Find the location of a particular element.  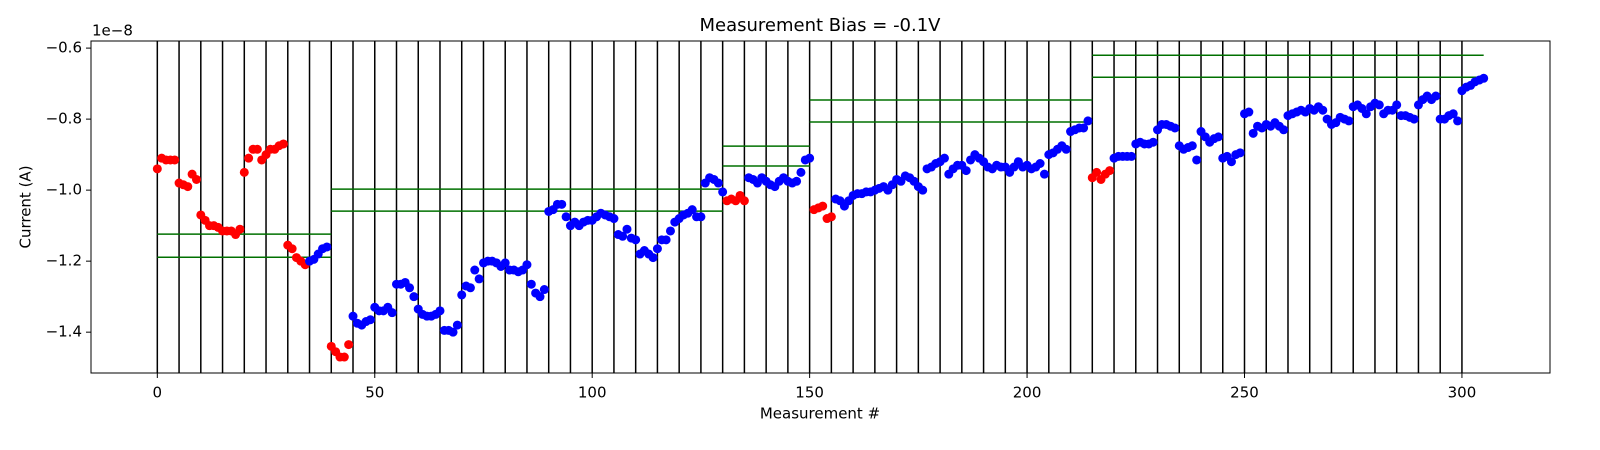

x-axis-label: Measurement # is located at coordinates (820, 414).